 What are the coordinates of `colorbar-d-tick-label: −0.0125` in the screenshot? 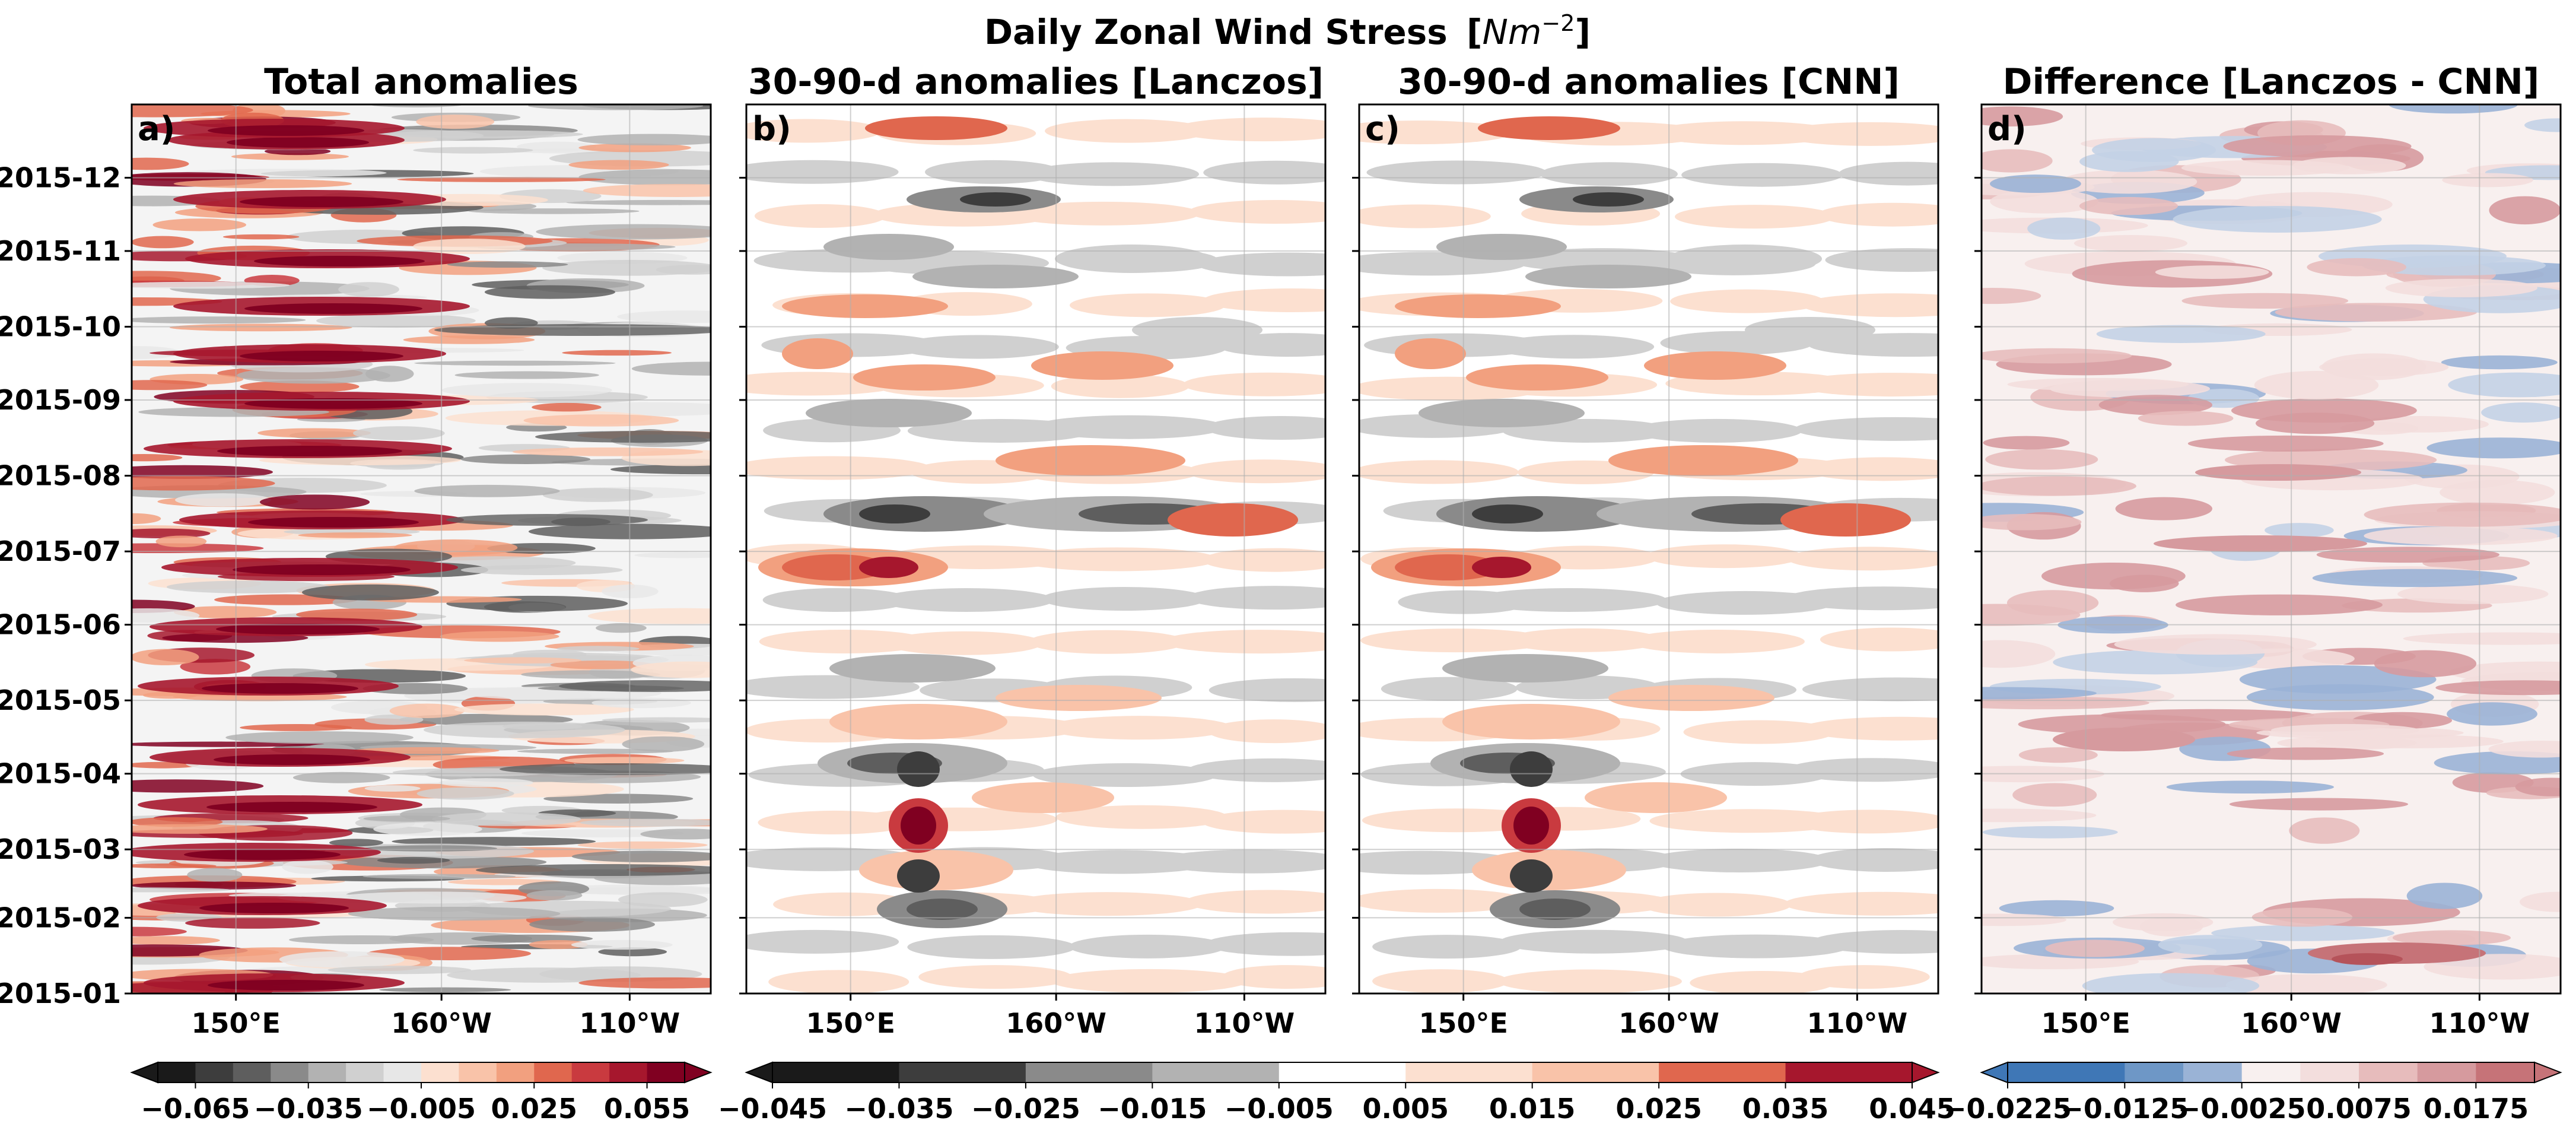 It's located at (2124, 1109).